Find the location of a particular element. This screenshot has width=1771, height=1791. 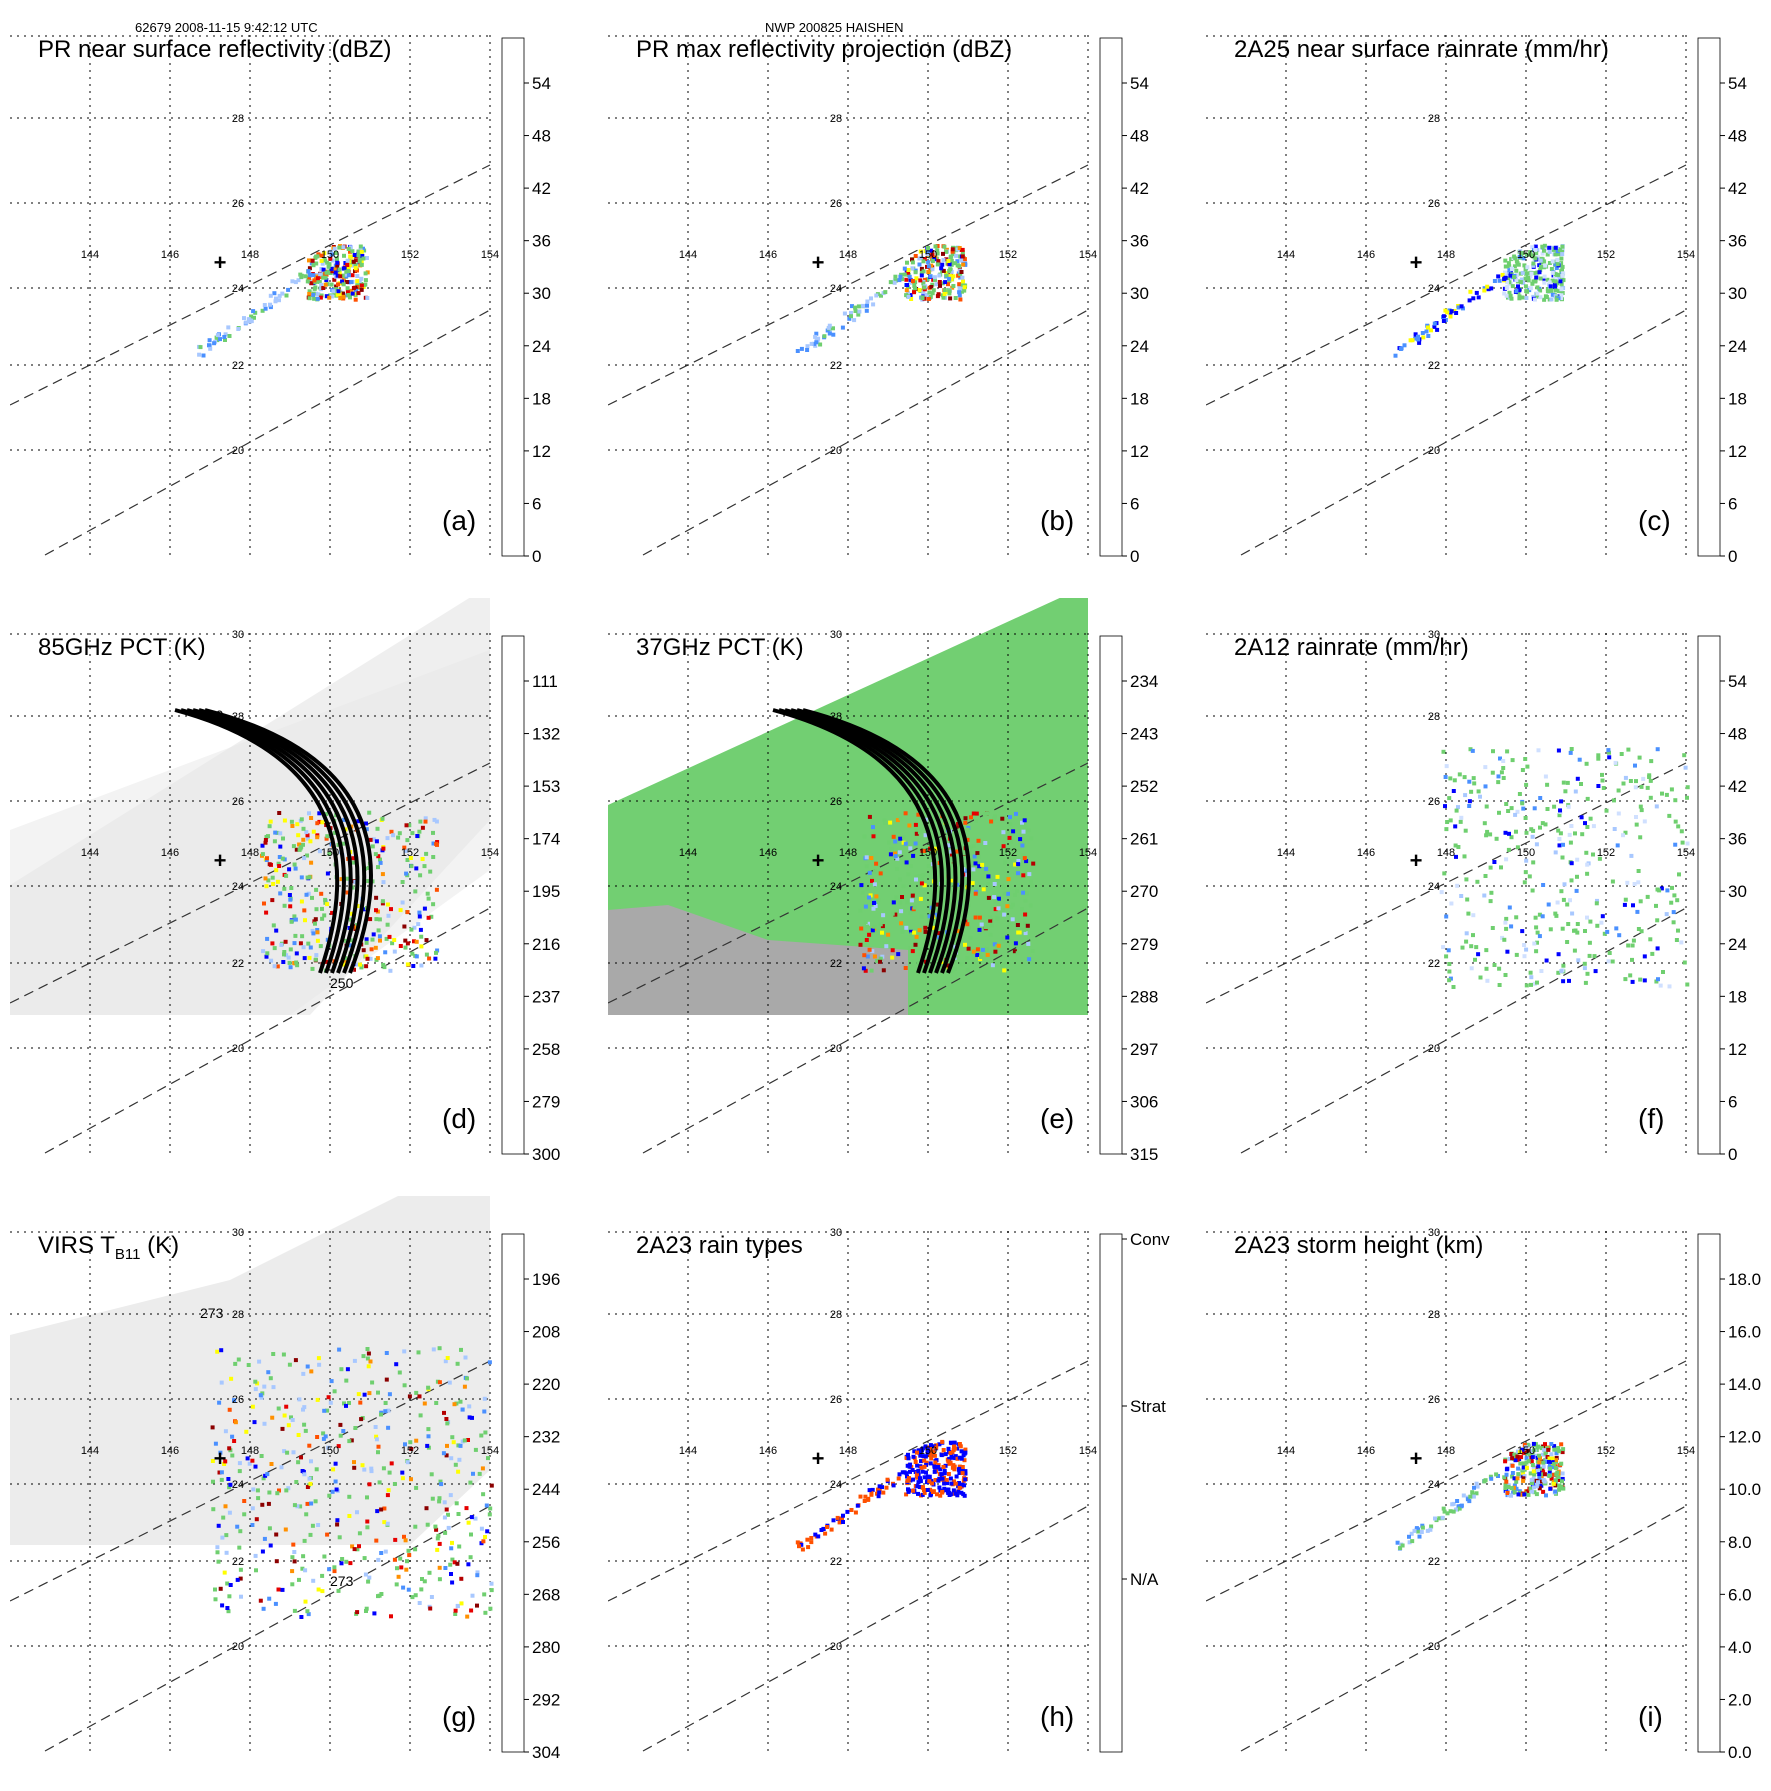

colorbar-label: 279 is located at coordinates (1144, 944).